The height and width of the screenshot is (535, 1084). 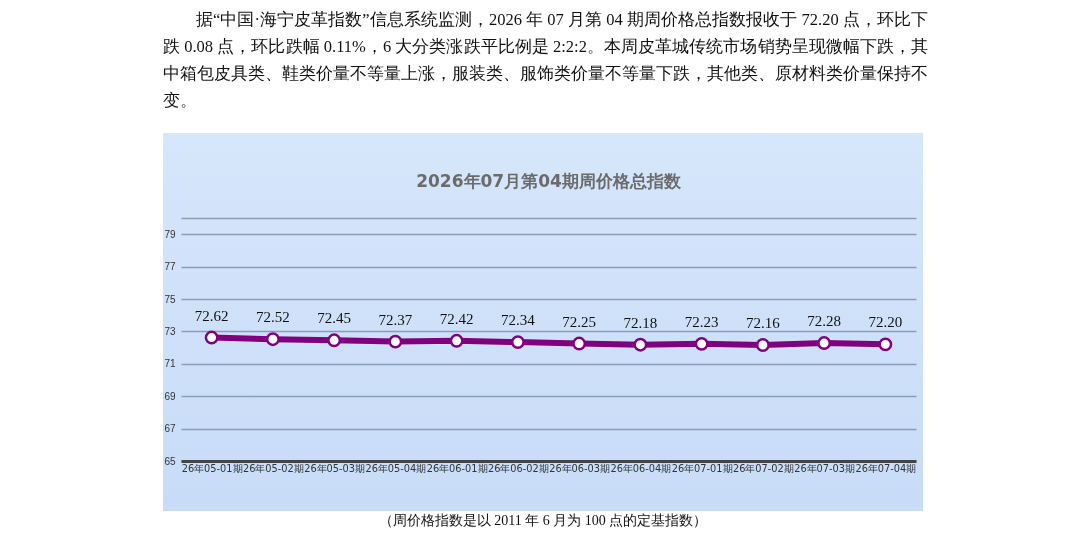 I want to click on text: 72.18, so click(x=640, y=322).